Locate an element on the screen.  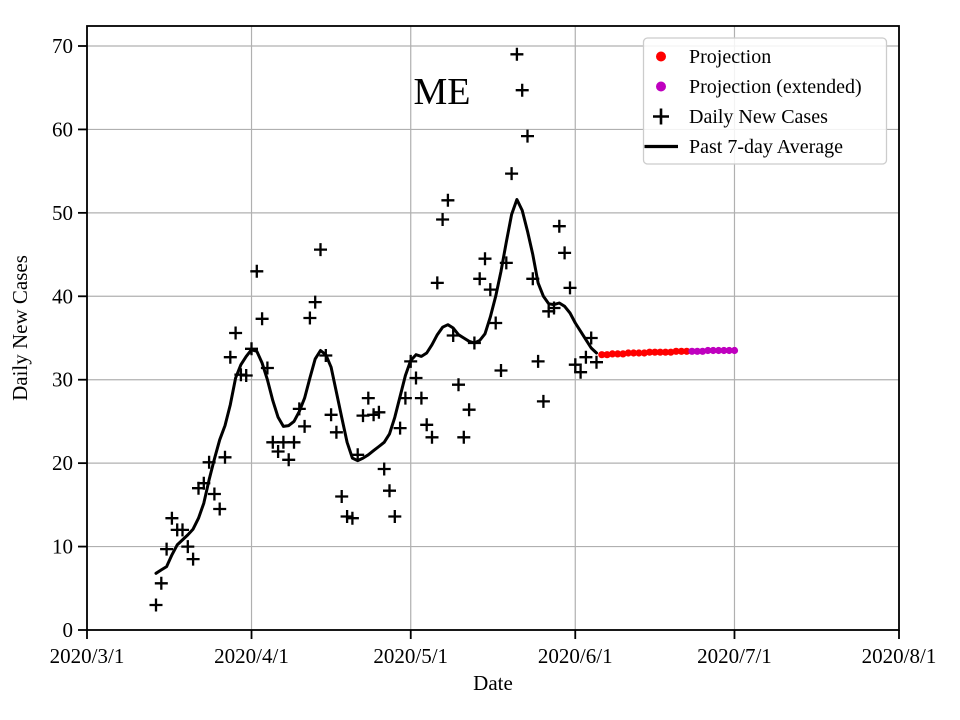
x-tick-label: 2020/7/1 is located at coordinates (734, 656).